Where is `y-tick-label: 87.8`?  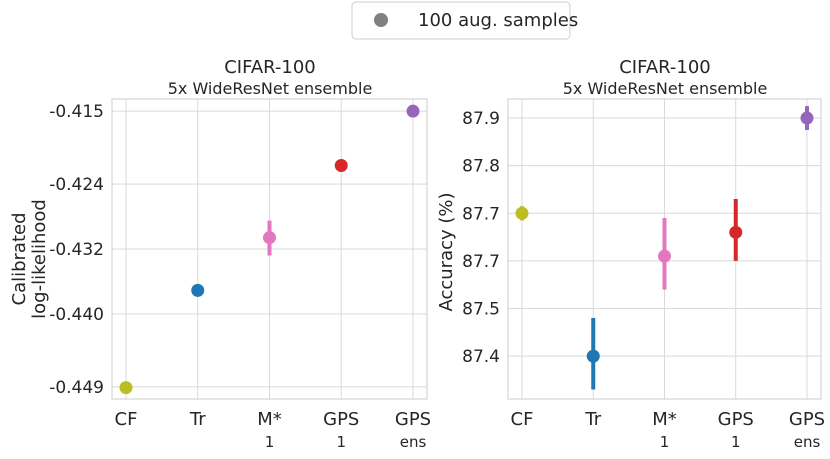
y-tick-label: 87.8 is located at coordinates (481, 167).